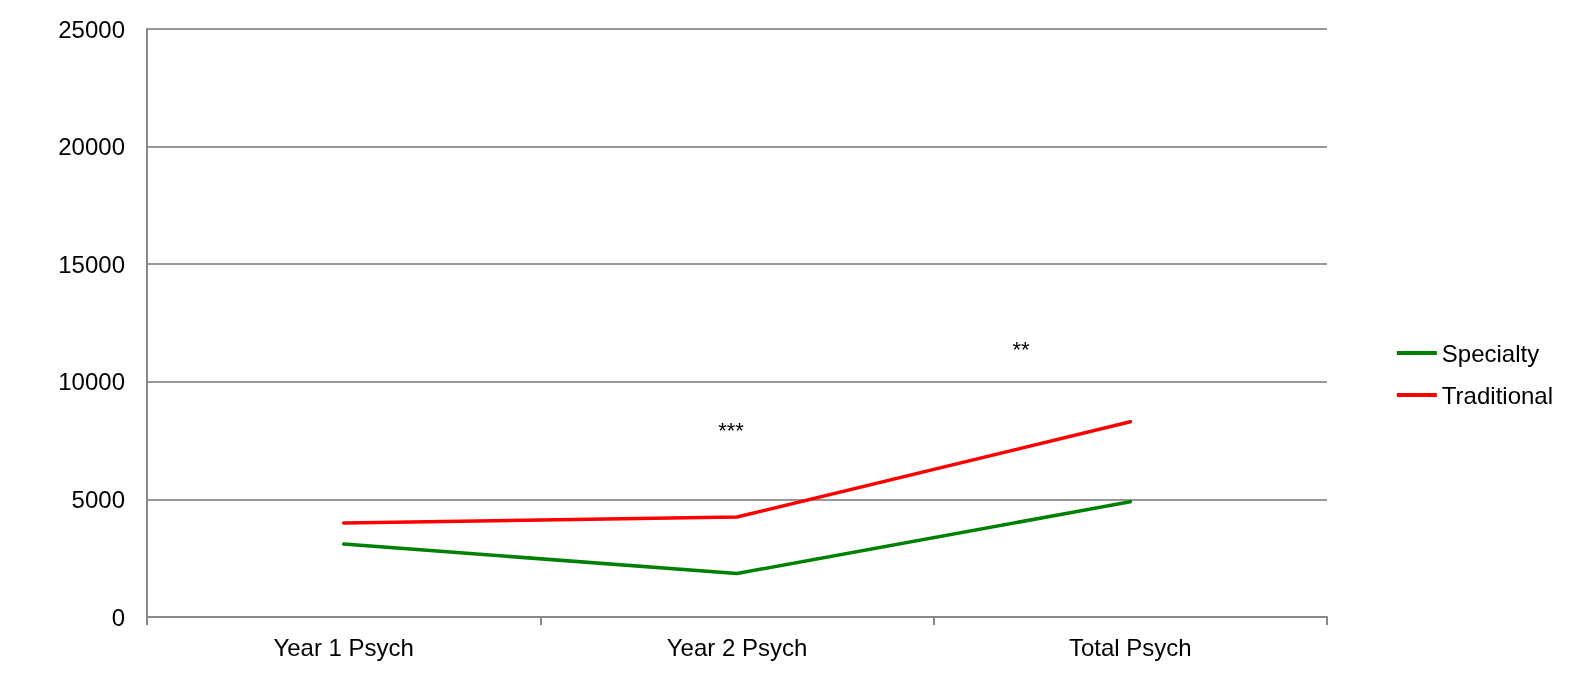 This screenshot has height=678, width=1572. Describe the element at coordinates (1021, 349) in the screenshot. I see `annotation: **` at that location.